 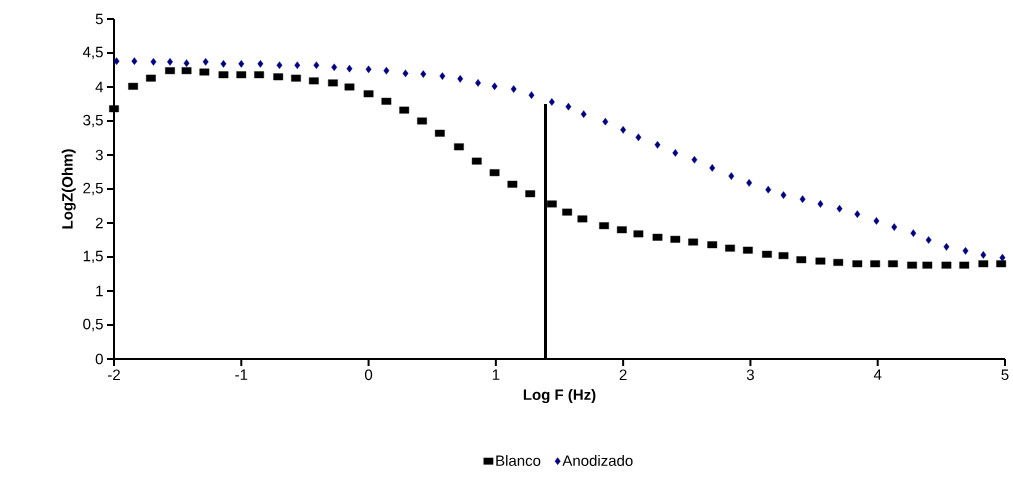 What do you see at coordinates (1005, 374) in the screenshot?
I see `x-tick-label: 5` at bounding box center [1005, 374].